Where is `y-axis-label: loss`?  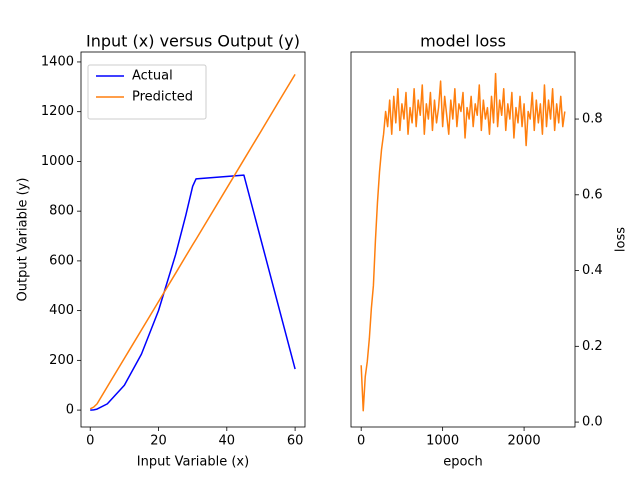 y-axis-label: loss is located at coordinates (621, 239).